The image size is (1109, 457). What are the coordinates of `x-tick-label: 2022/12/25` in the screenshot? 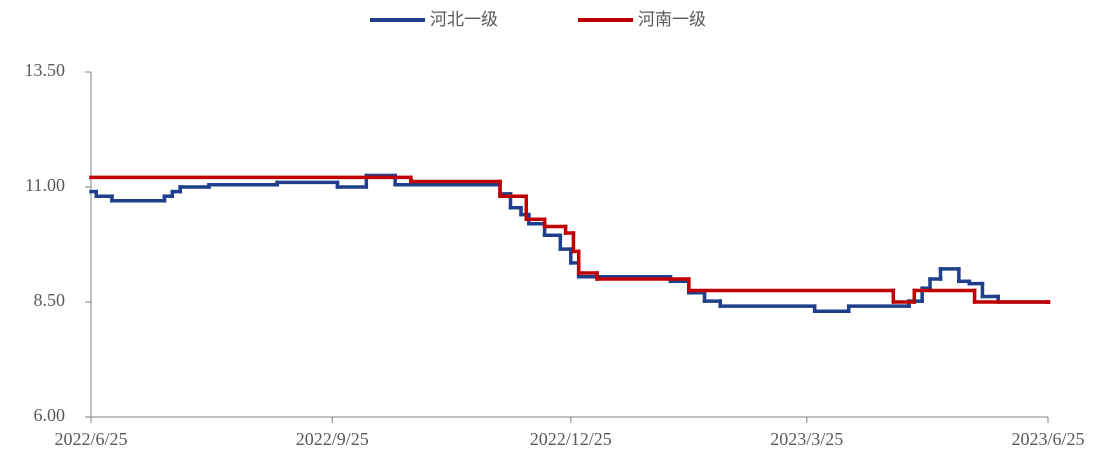 It's located at (571, 439).